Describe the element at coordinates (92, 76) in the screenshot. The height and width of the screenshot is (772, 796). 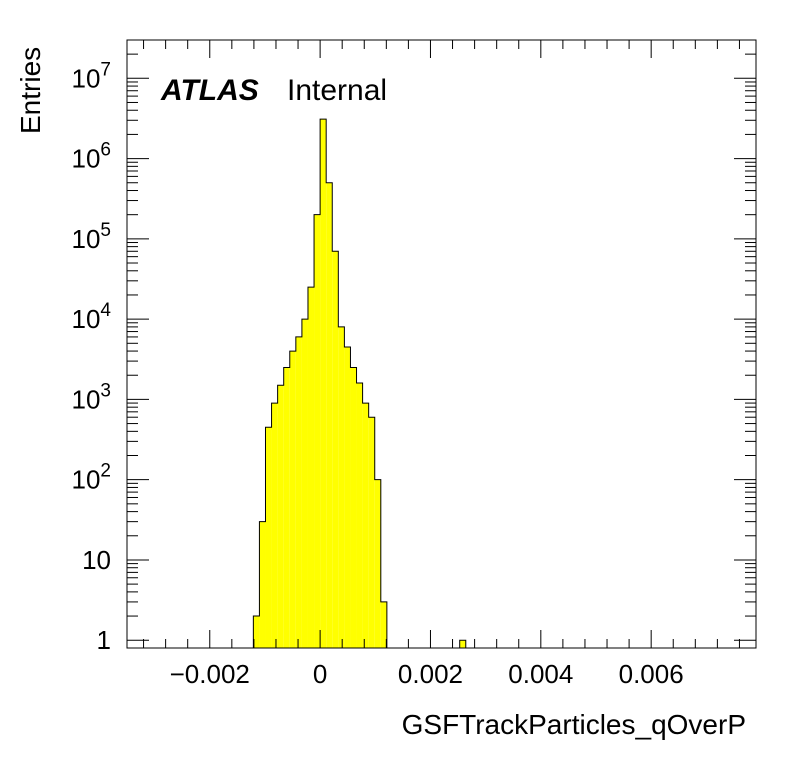
I see `y-tick-label: 10⁷` at that location.